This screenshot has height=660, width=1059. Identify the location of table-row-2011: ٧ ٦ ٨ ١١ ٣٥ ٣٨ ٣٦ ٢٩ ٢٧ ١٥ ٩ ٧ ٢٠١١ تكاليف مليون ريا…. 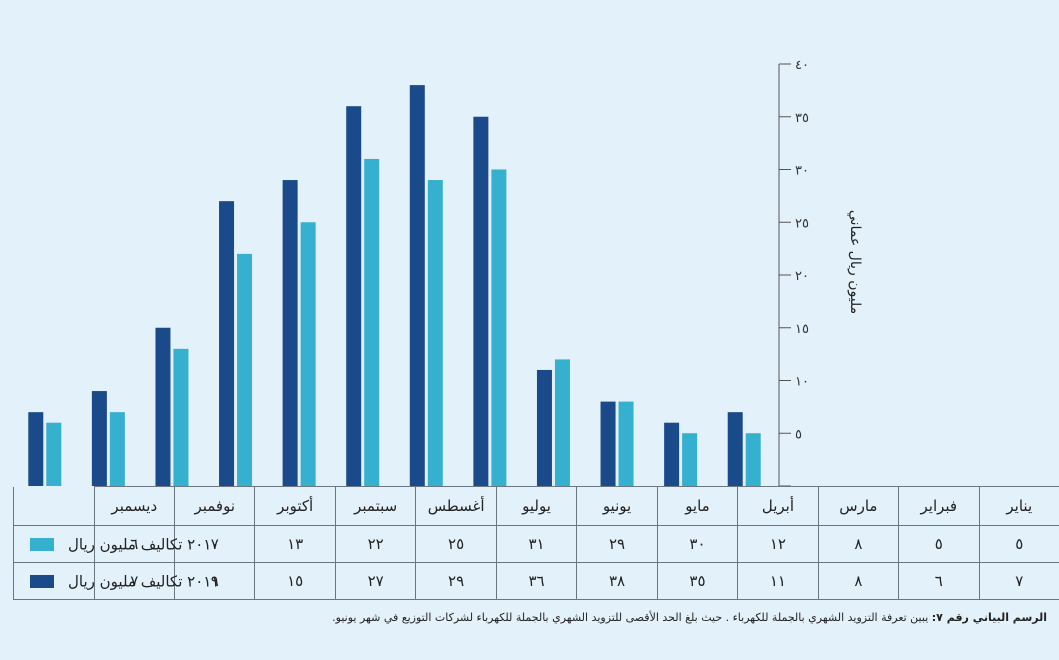
(536, 581).